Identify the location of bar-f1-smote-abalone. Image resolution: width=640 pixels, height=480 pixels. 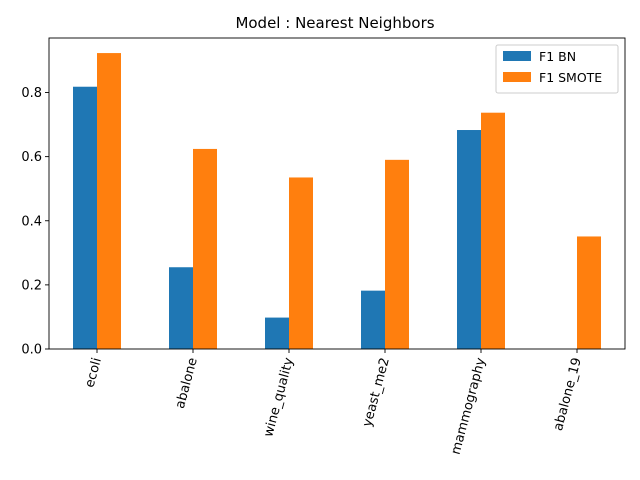
(205, 248).